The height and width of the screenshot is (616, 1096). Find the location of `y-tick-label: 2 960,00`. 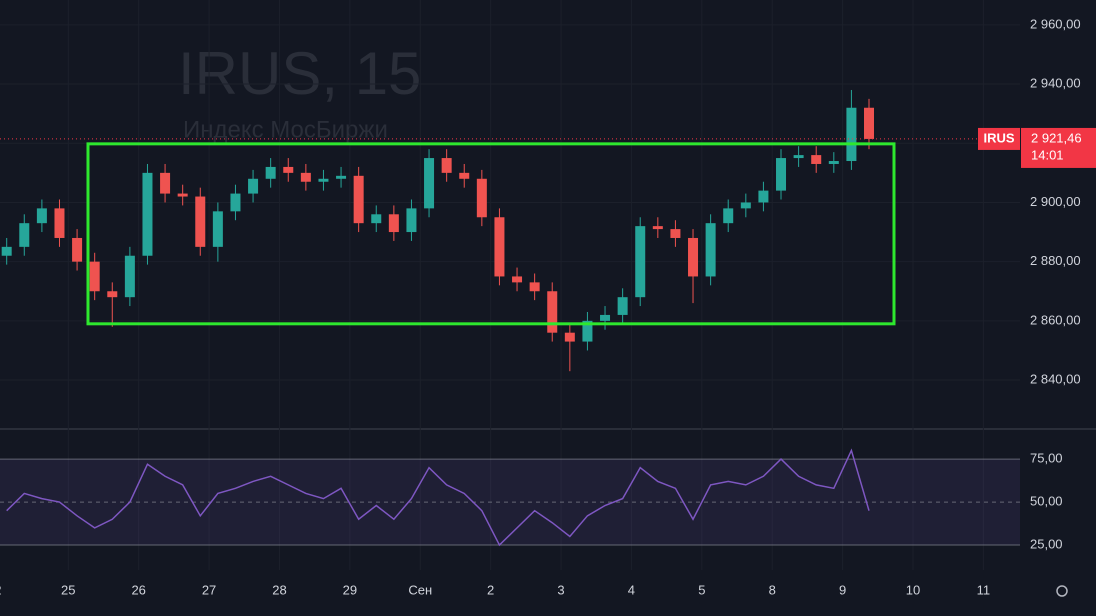

y-tick-label: 2 960,00 is located at coordinates (1055, 23).